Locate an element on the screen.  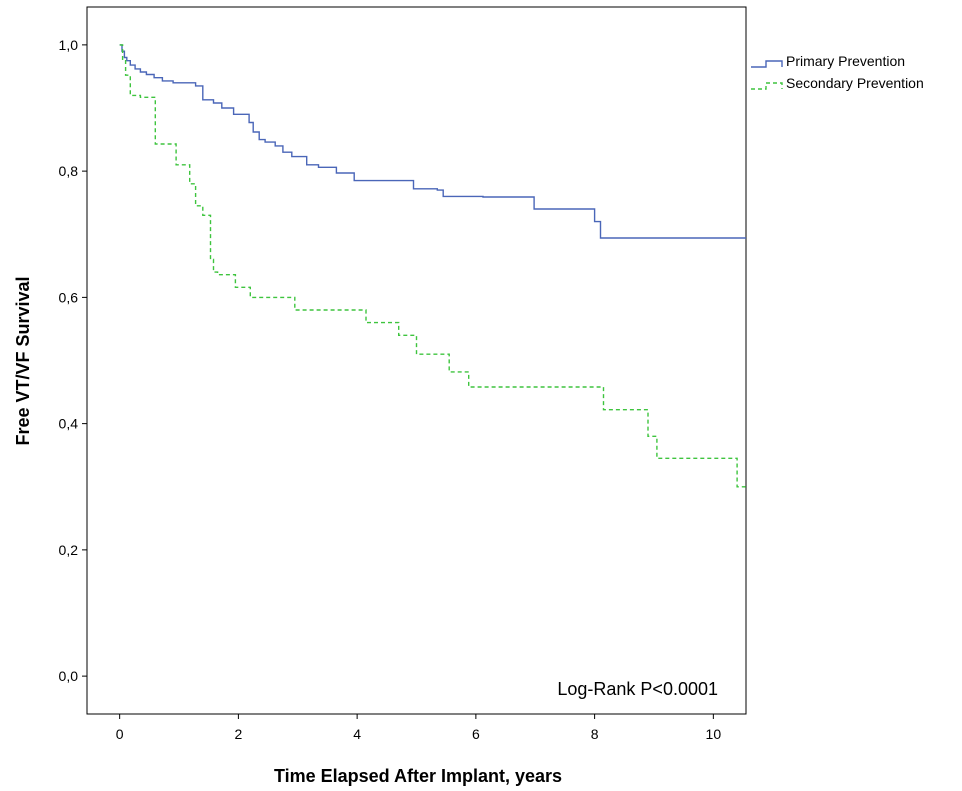
x-tick-label: 4 is located at coordinates (357, 734).